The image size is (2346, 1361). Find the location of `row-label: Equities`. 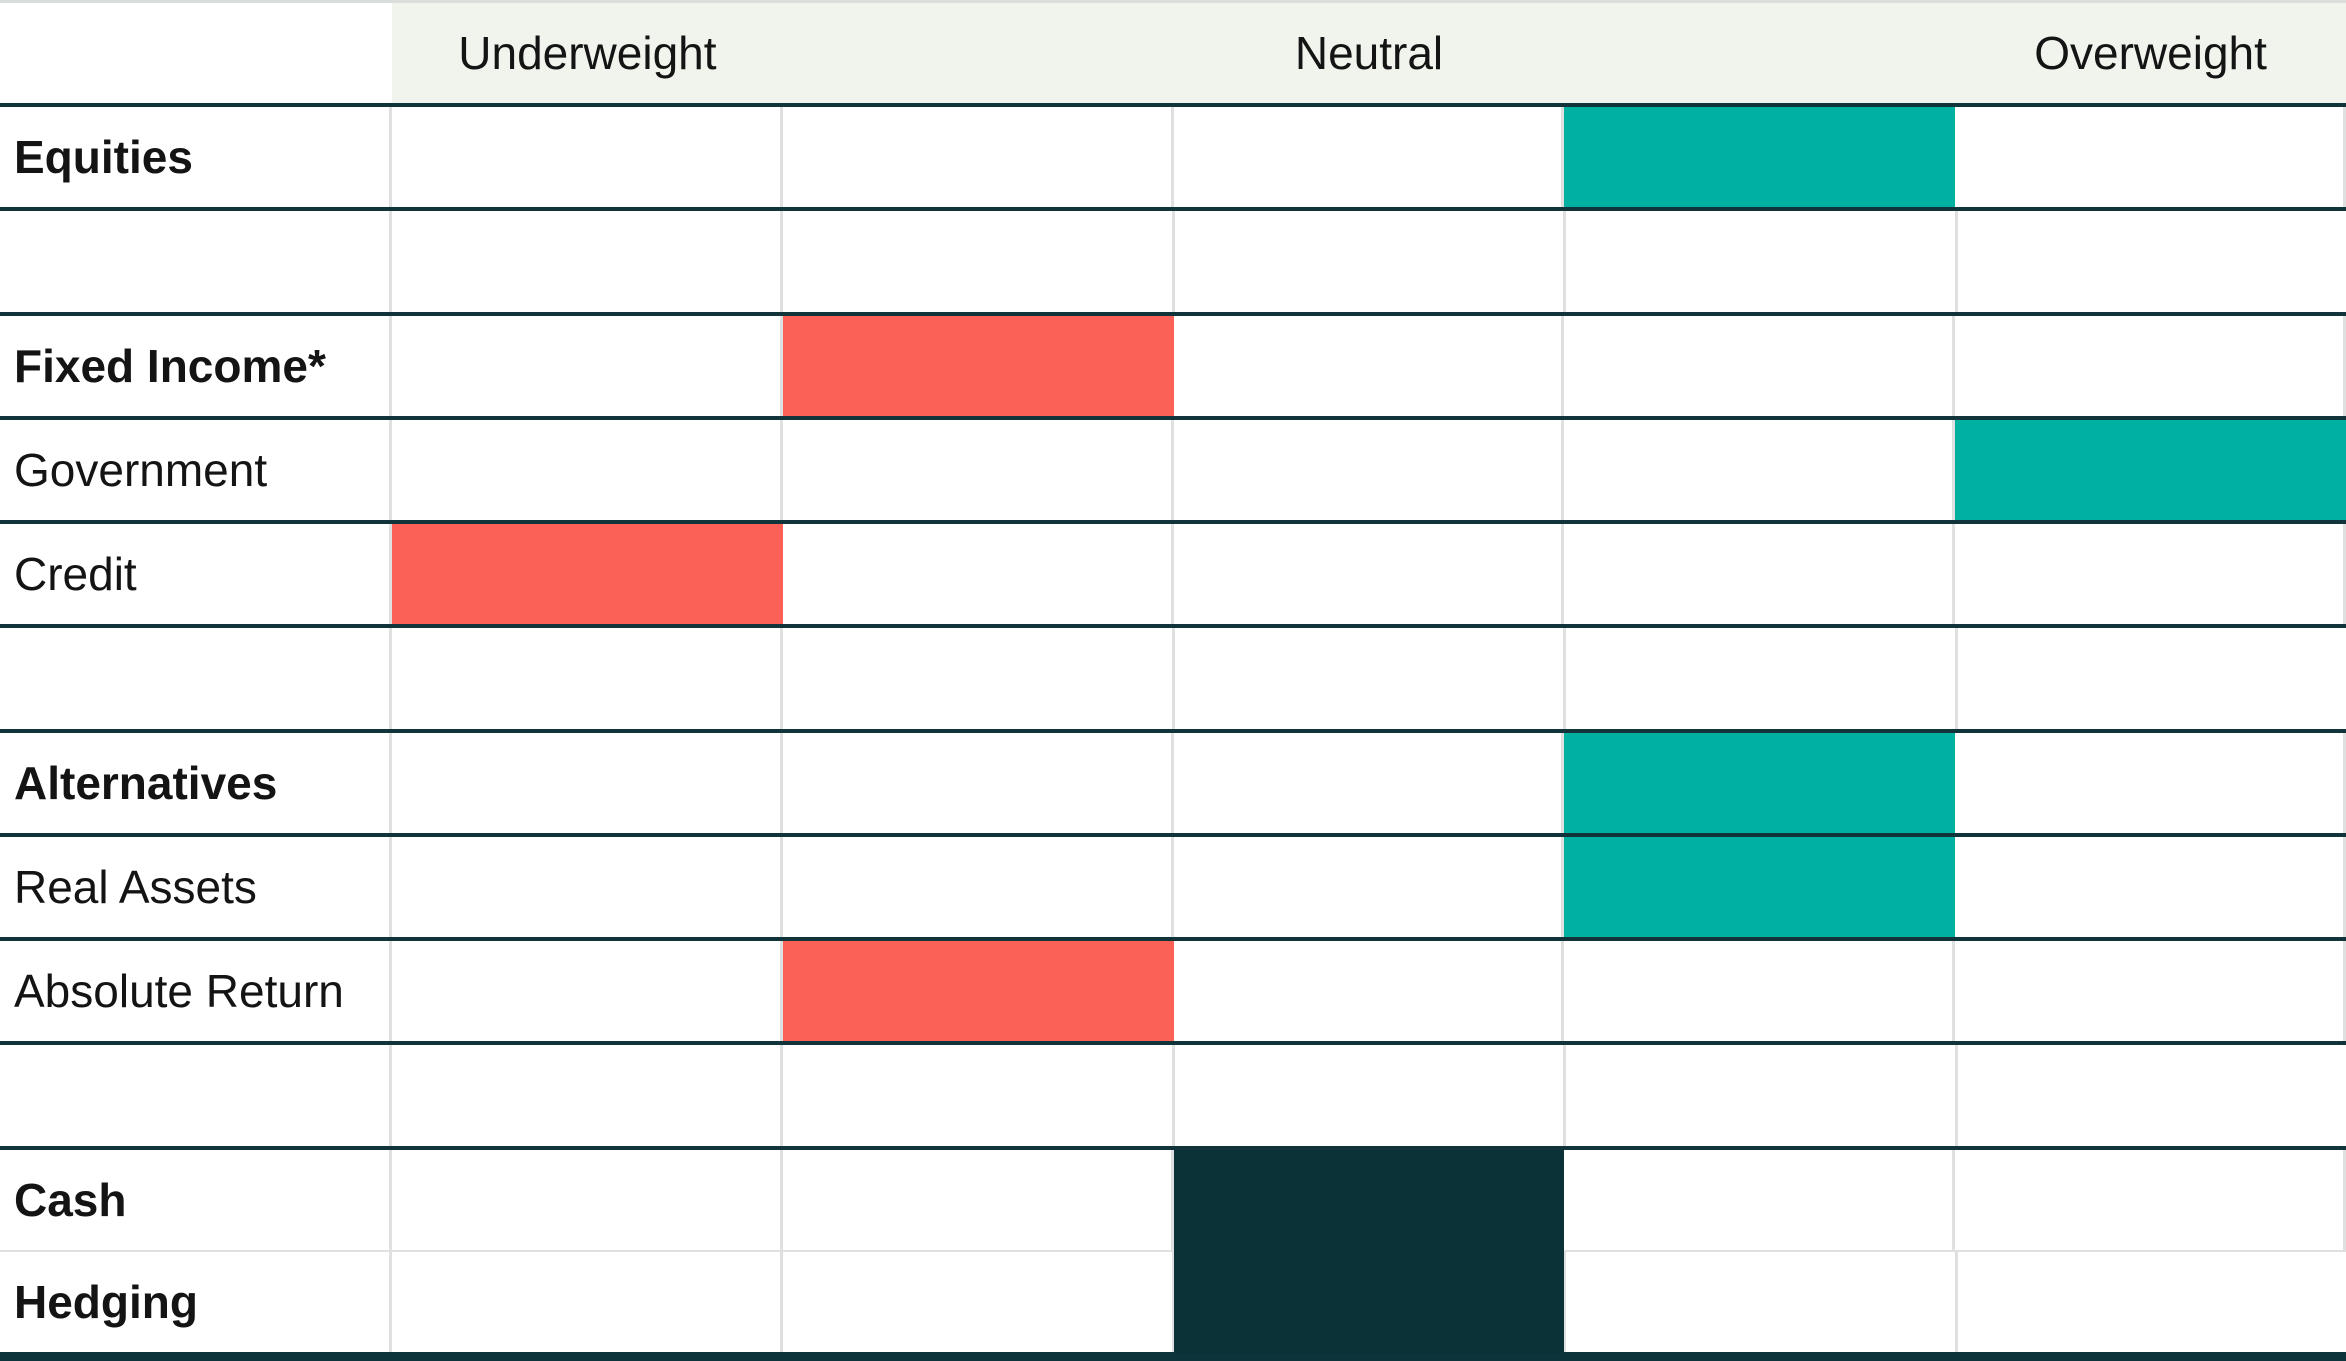

row-label: Equities is located at coordinates (103, 157).